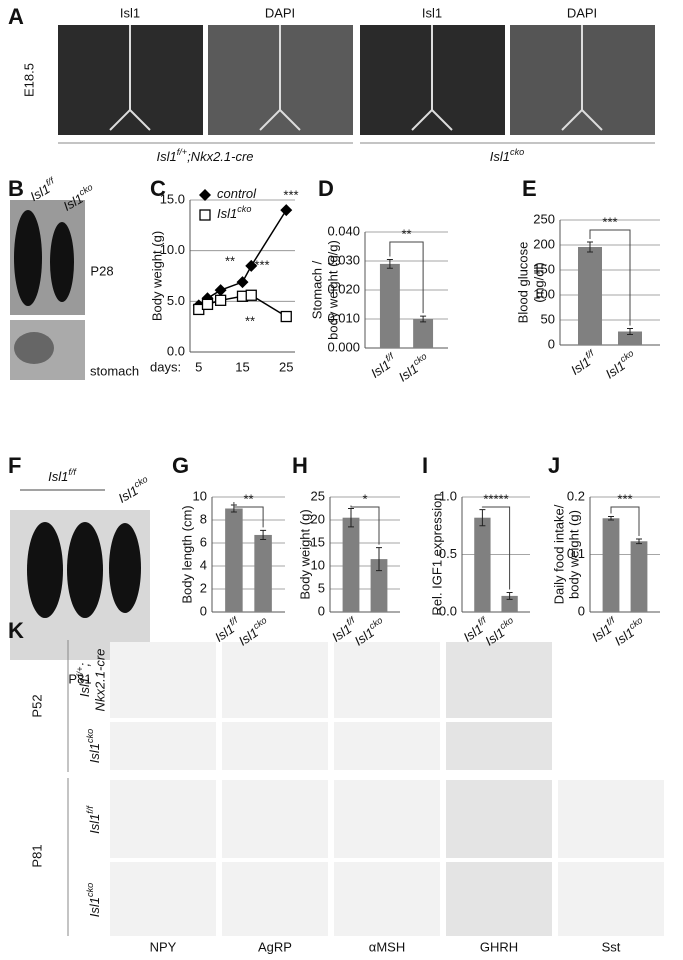 Image resolution: width=683 pixels, height=960 pixels. I want to click on genotype-suffix: ;Nkx2.1-cre, so click(220, 156).